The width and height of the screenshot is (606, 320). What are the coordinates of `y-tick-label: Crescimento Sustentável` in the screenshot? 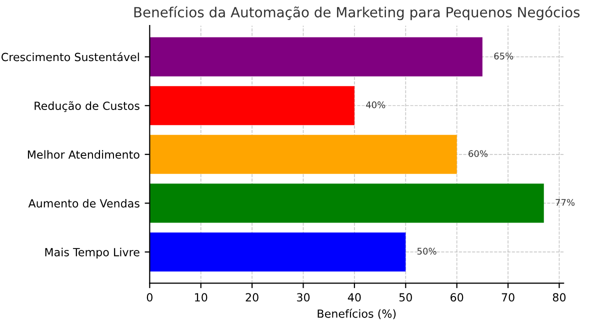 It's located at (70, 57).